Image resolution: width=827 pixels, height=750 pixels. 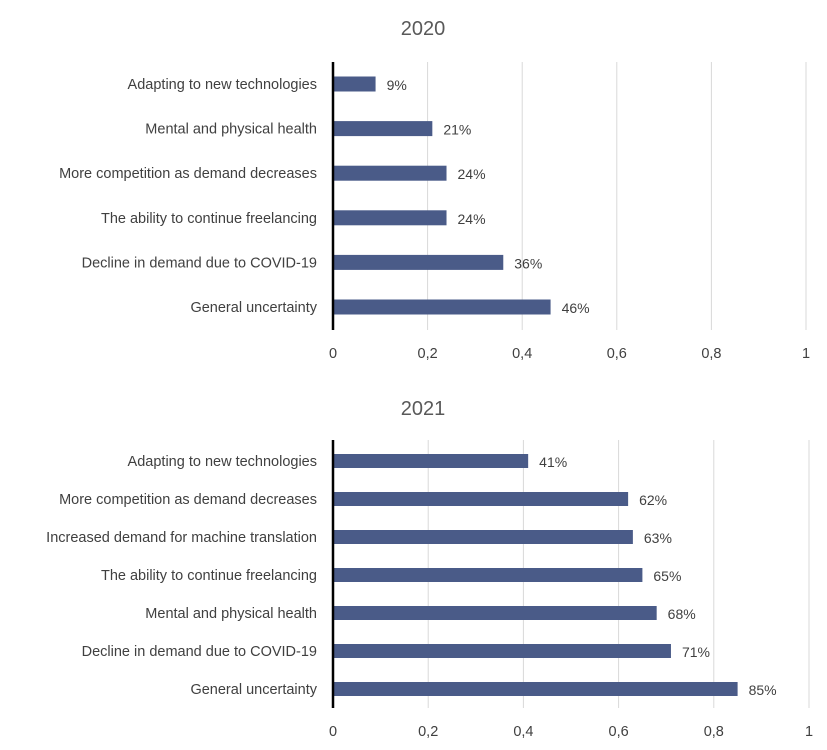 I want to click on chart-2021-x-tick-label: 0,6, so click(x=619, y=732).